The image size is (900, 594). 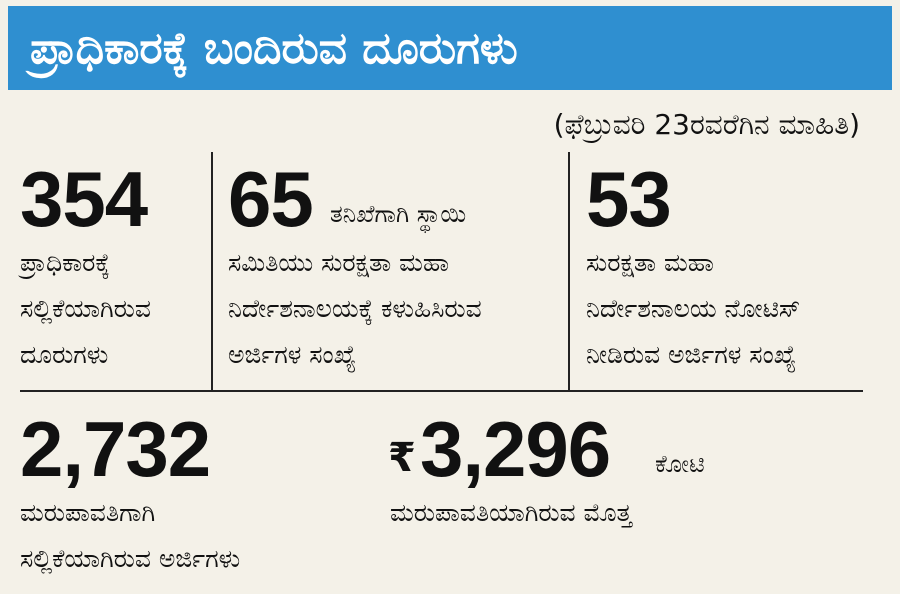 What do you see at coordinates (271, 199) in the screenshot?
I see `stat-value-referred: 65` at bounding box center [271, 199].